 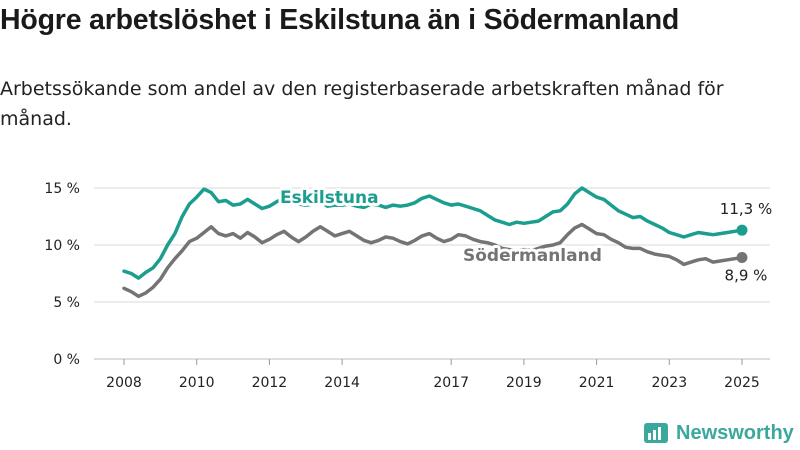 What do you see at coordinates (329, 198) in the screenshot?
I see `eskilstuna-series-label: Eskilstuna` at bounding box center [329, 198].